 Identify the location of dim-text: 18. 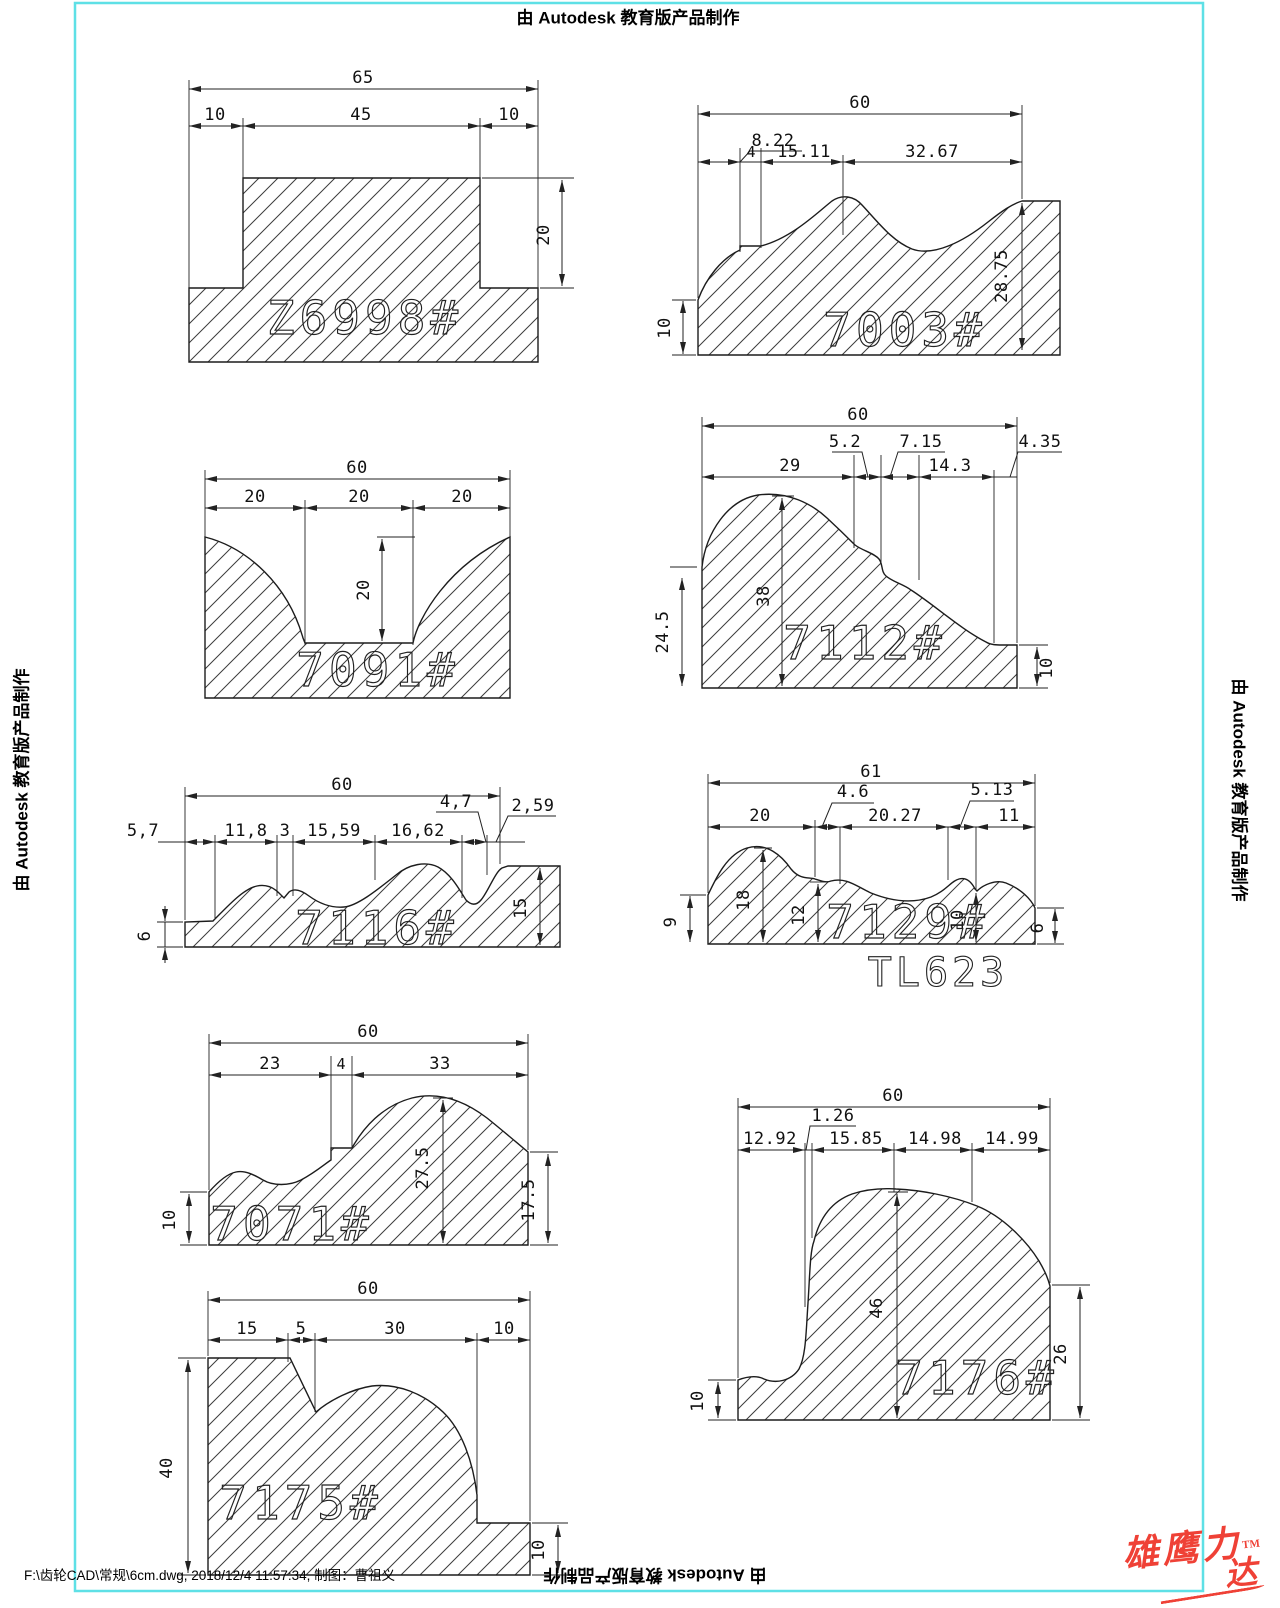
(744, 899).